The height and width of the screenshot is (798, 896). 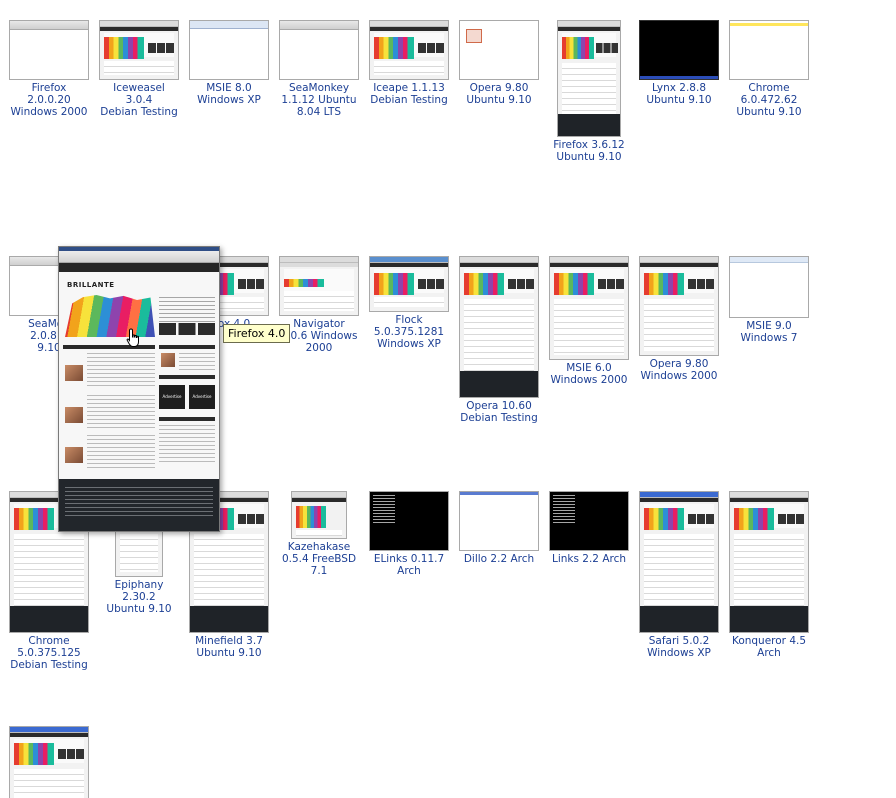 What do you see at coordinates (679, 370) in the screenshot?
I see `thumbnail-label: Opera 9.80 Windows 2000` at bounding box center [679, 370].